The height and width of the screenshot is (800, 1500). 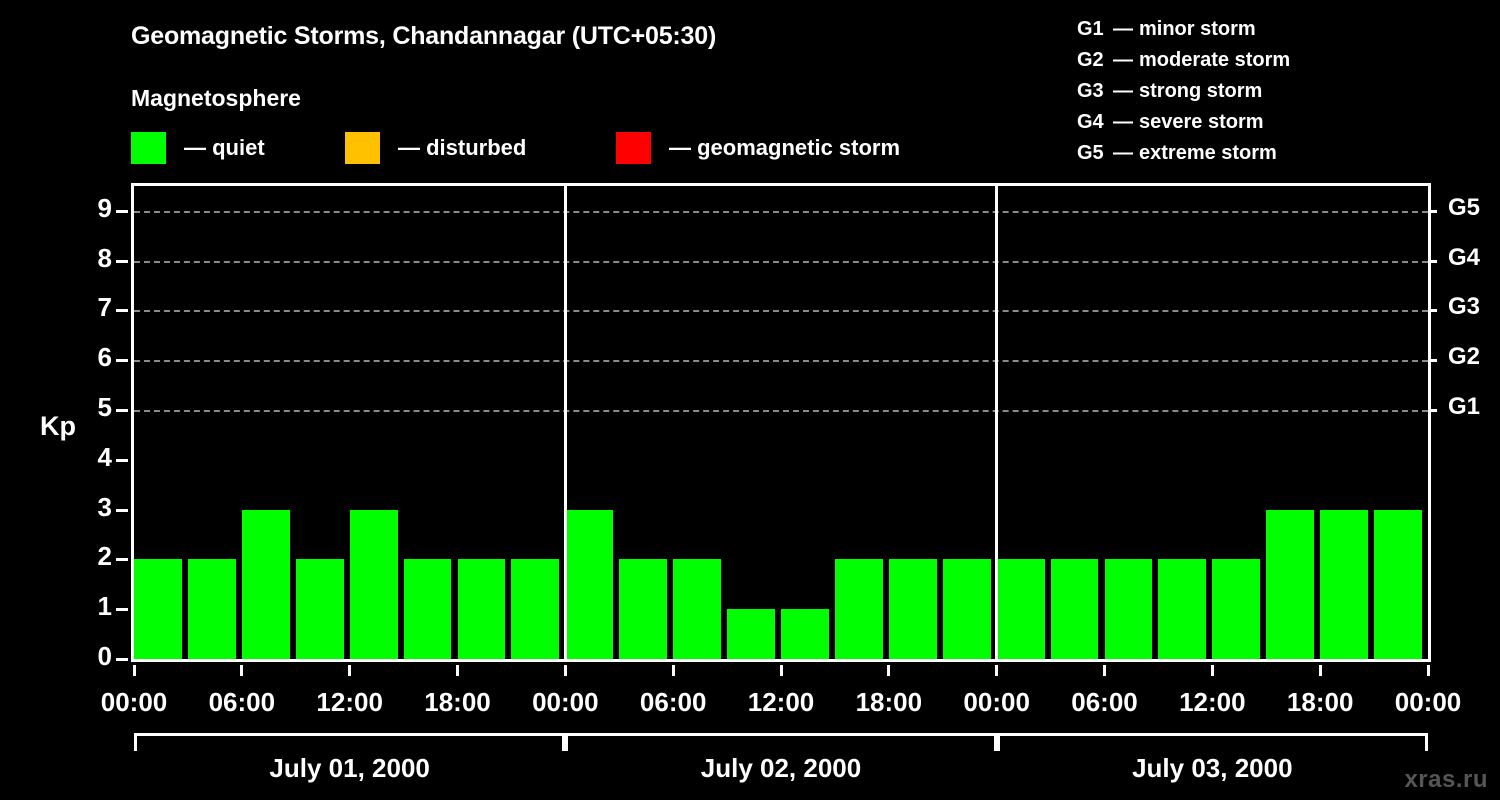 What do you see at coordinates (633, 148) in the screenshot?
I see `storm-swatch` at bounding box center [633, 148].